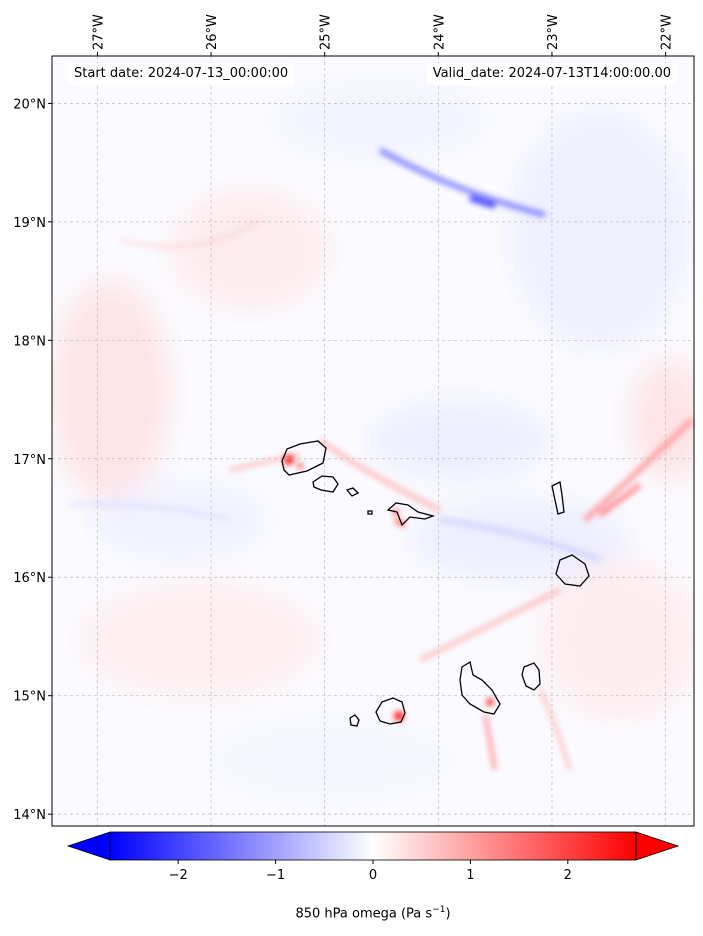  Describe the element at coordinates (551, 74) in the screenshot. I see `valid-date-label: Valid_date: 2024-07-13T14:00:00.00` at that location.